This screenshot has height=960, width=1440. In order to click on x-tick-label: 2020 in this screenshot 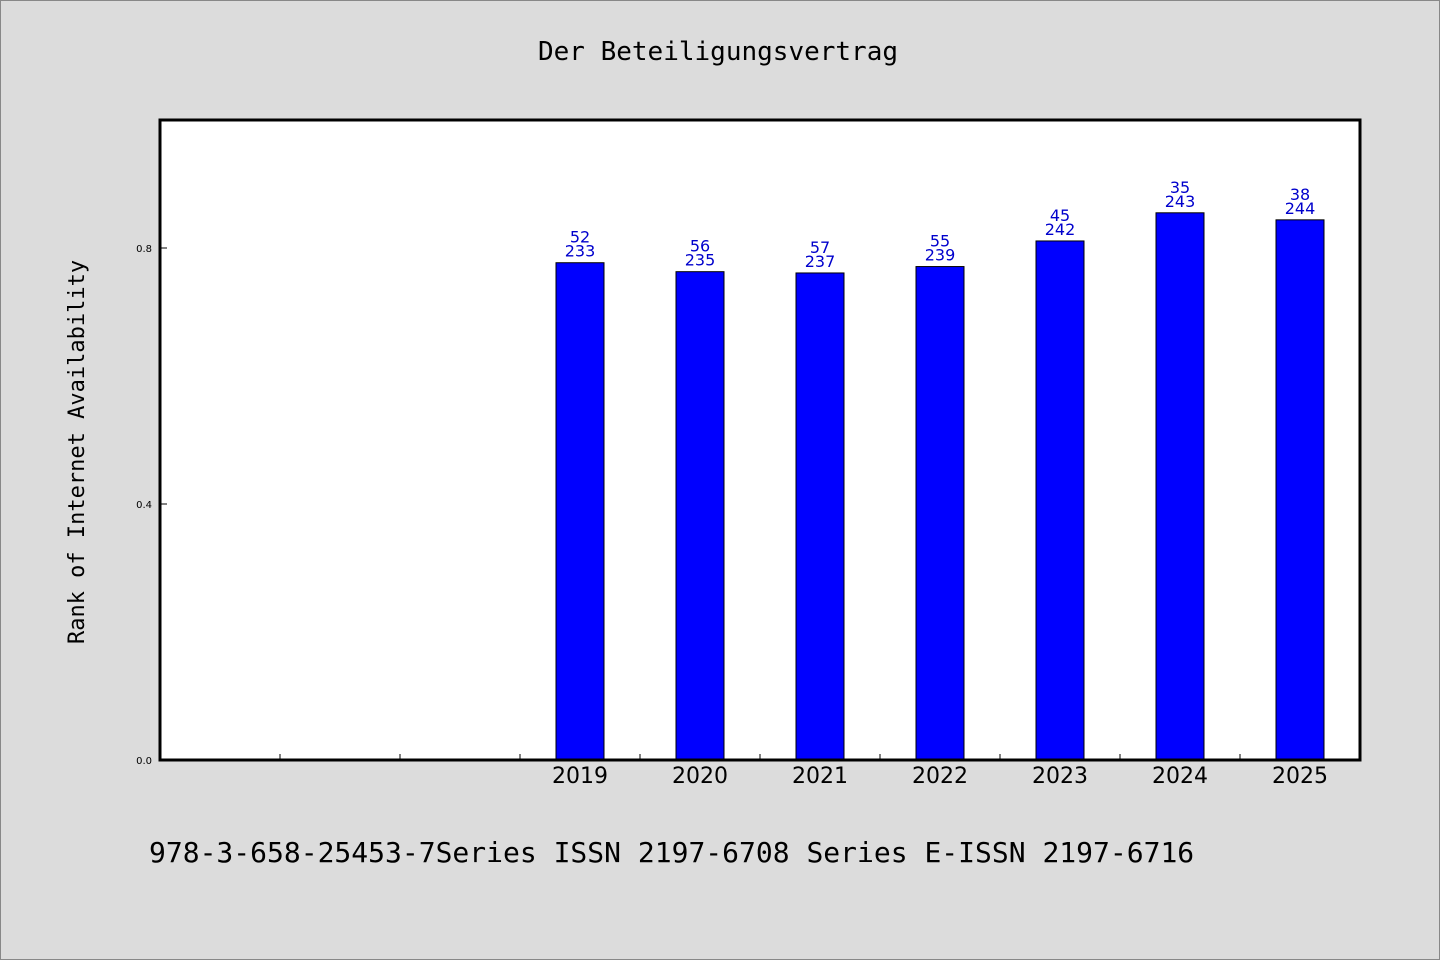, I will do `click(700, 776)`.